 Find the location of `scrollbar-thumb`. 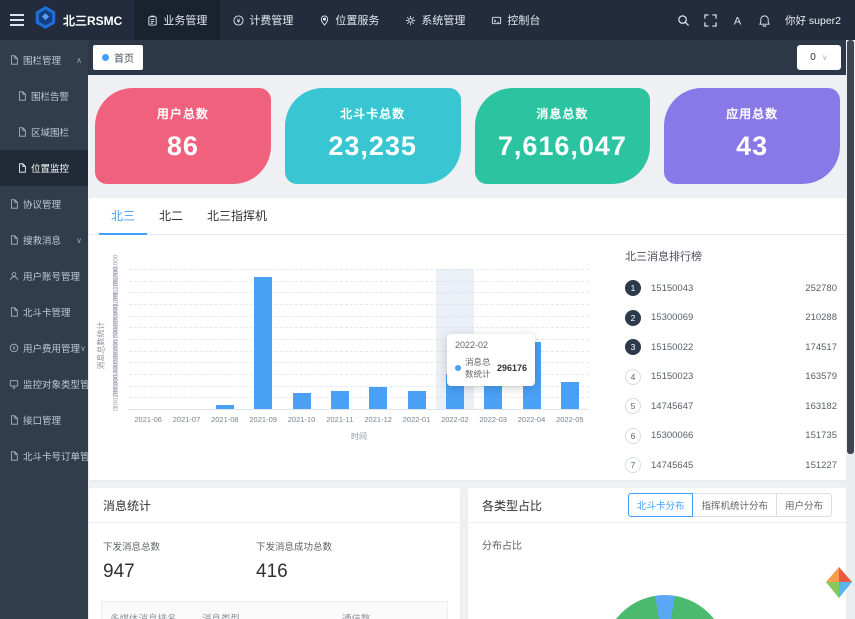

scrollbar-thumb is located at coordinates (850, 247).